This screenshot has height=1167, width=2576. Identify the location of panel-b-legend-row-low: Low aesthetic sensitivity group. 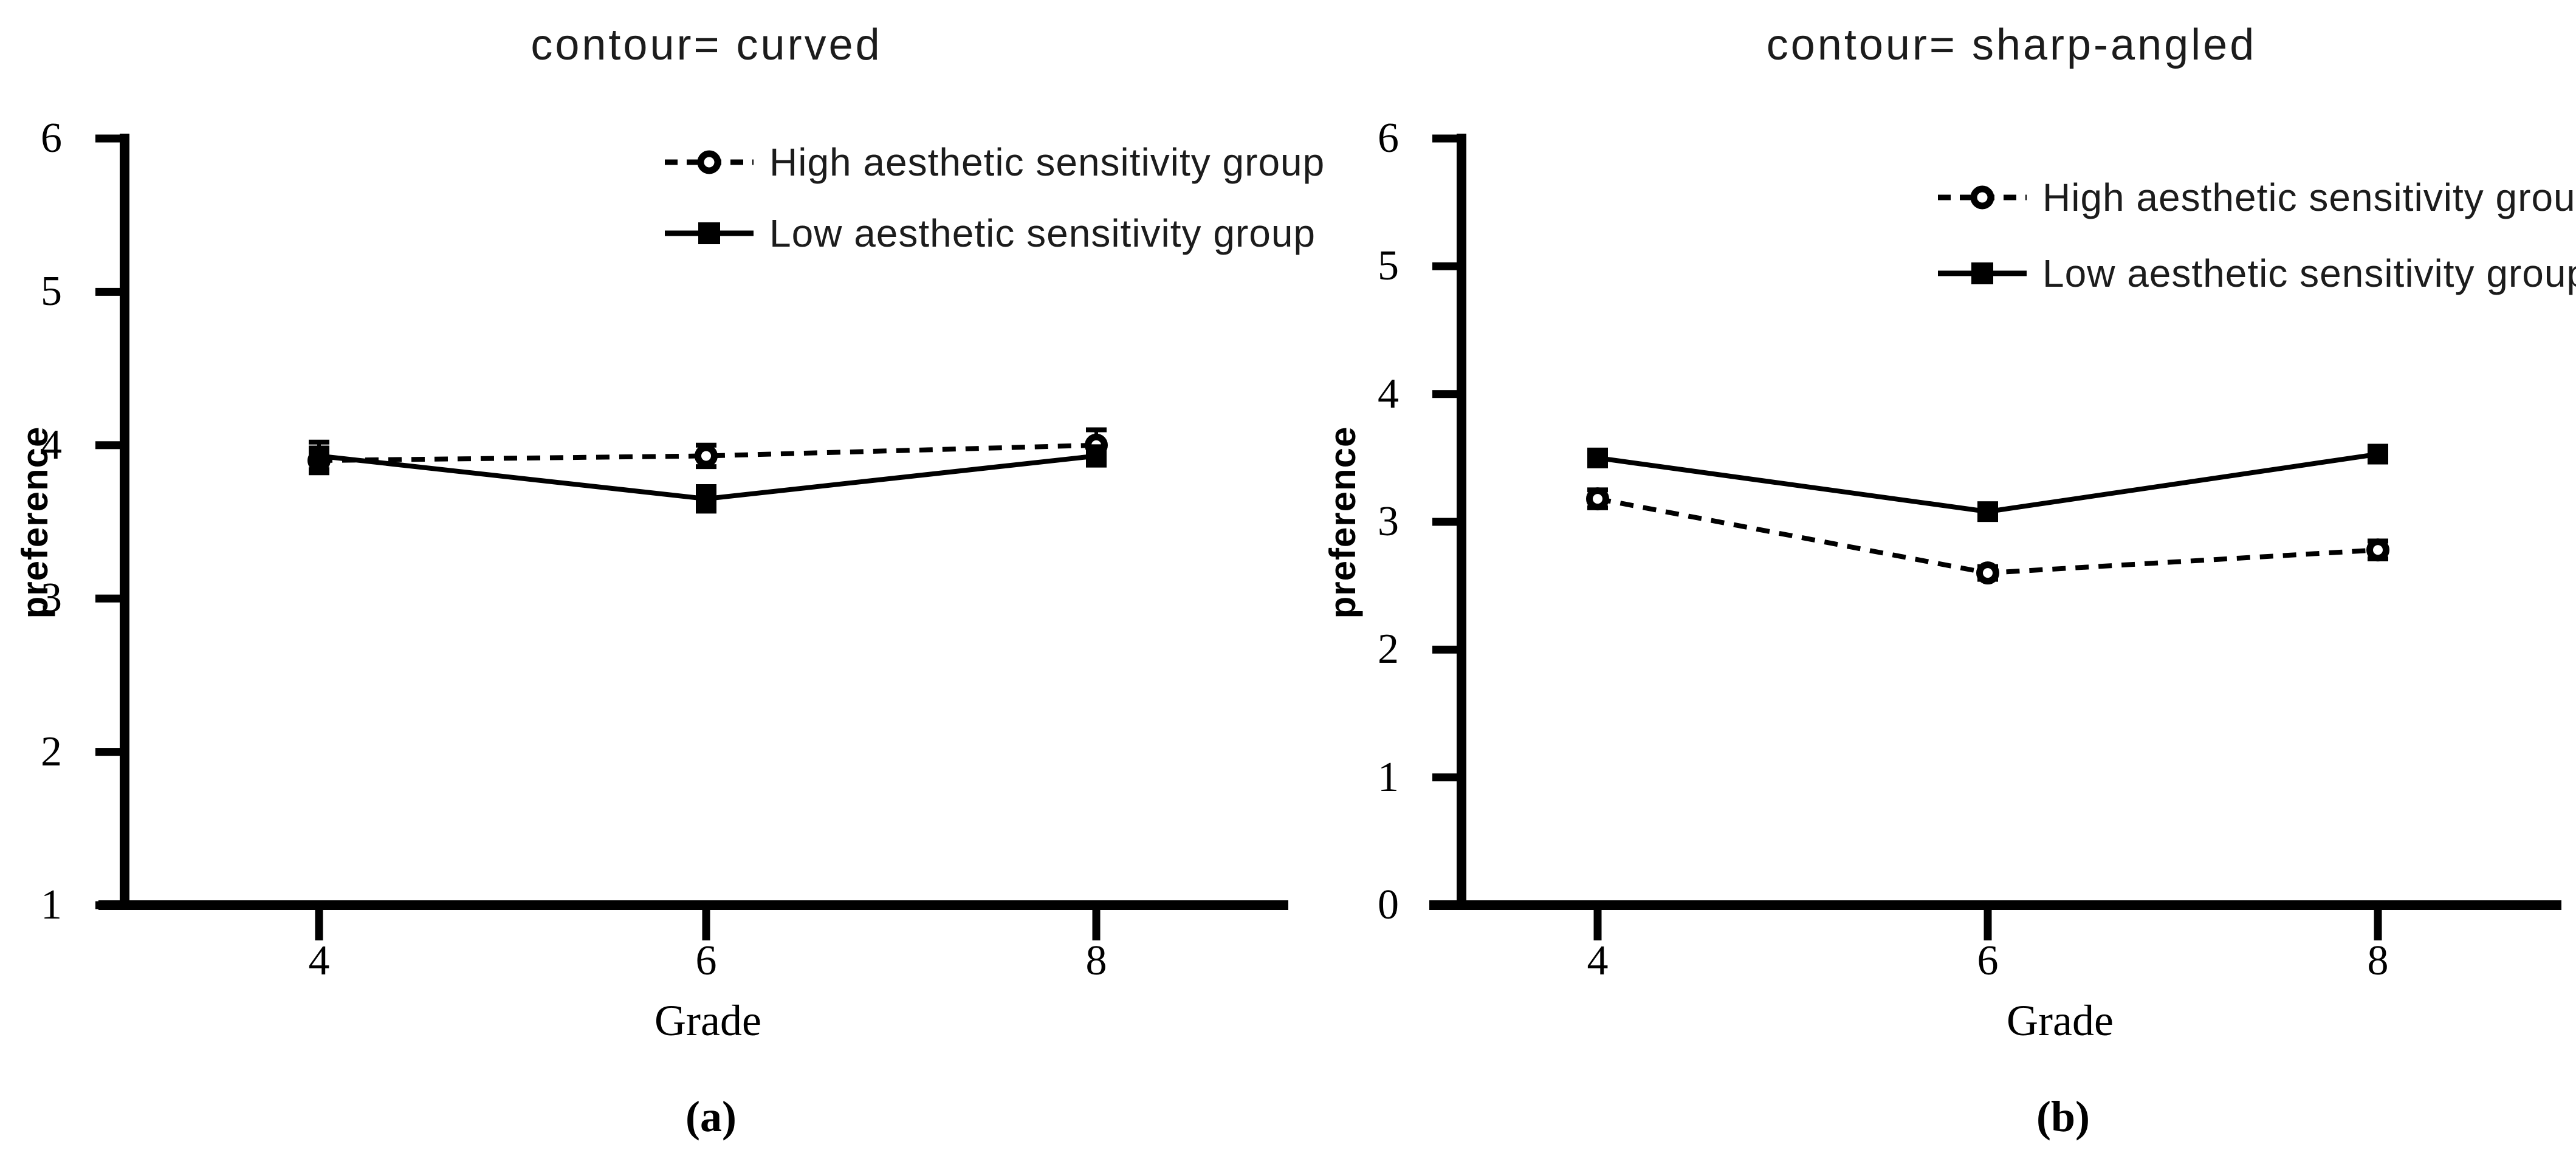
(2256, 273).